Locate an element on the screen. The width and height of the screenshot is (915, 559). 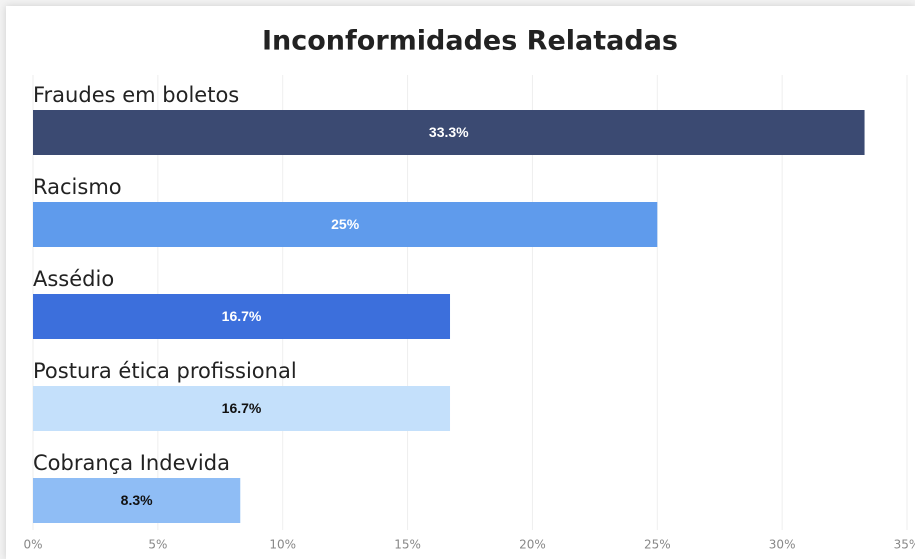
x-tick-label: 25% is located at coordinates (657, 545).